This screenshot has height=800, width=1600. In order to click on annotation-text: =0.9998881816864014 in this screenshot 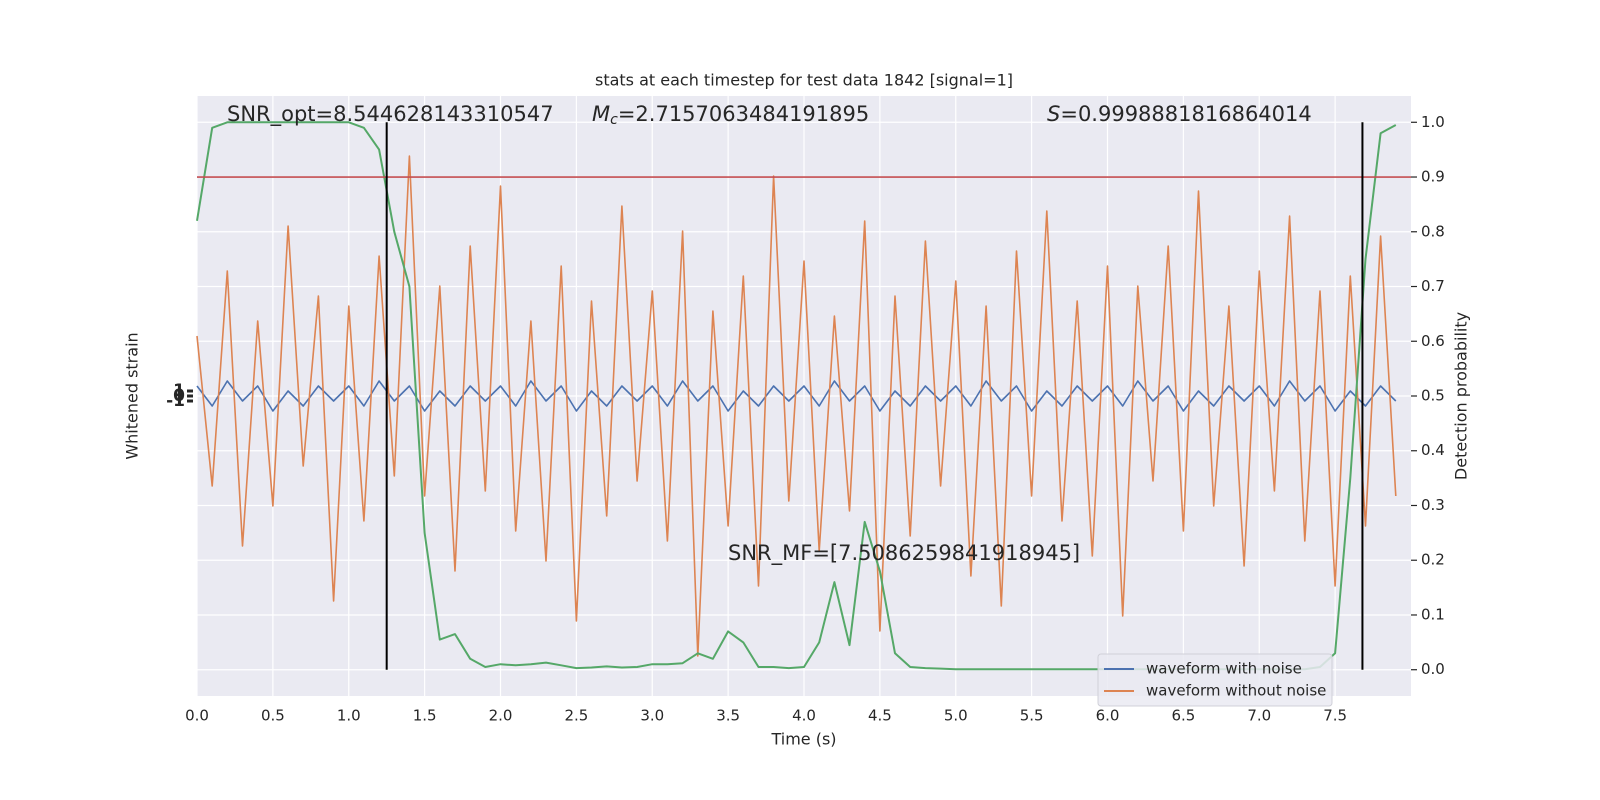, I will do `click(1185, 114)`.